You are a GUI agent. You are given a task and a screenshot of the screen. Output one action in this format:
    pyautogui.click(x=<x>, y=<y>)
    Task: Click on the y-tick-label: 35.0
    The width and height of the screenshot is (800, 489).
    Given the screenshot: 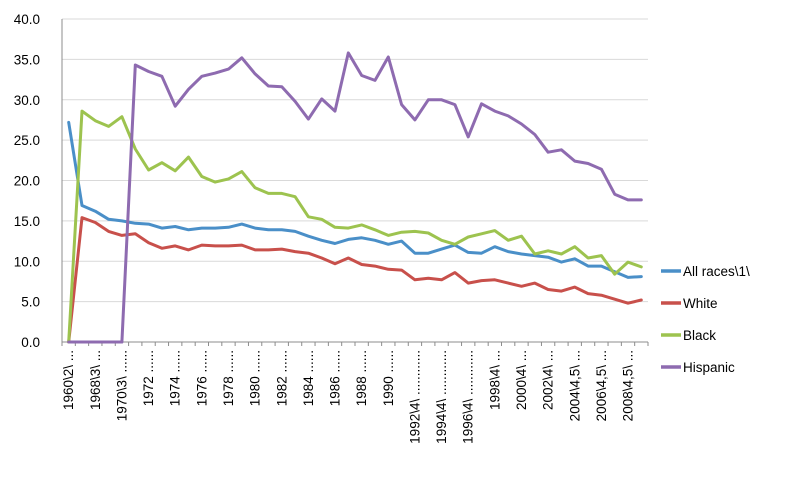 What is the action you would take?
    pyautogui.click(x=27, y=59)
    